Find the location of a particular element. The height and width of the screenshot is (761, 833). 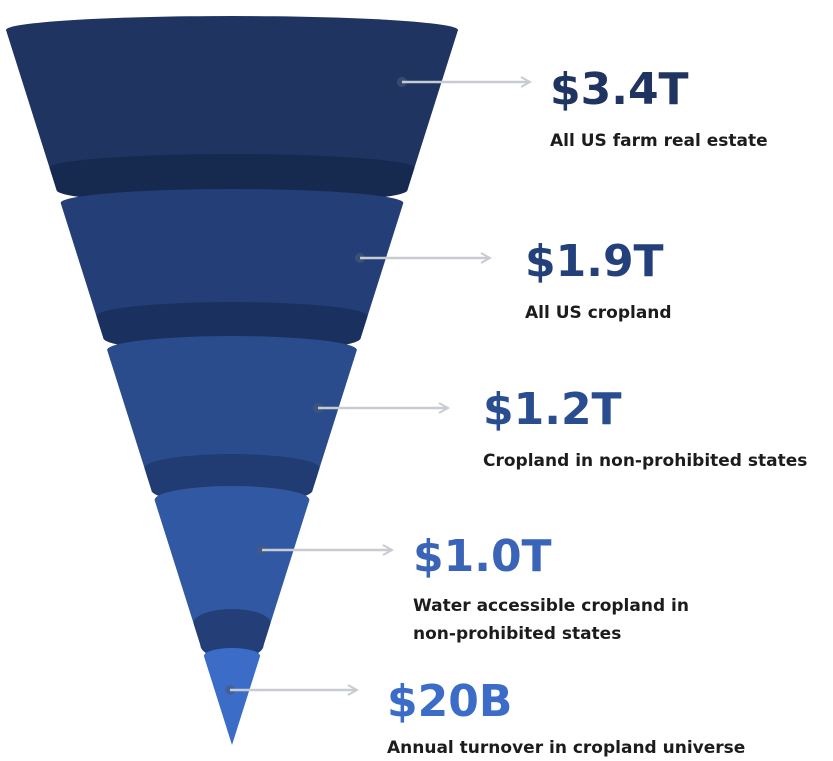

stage-label: Annual turnover in cropland universe is located at coordinates (566, 748).